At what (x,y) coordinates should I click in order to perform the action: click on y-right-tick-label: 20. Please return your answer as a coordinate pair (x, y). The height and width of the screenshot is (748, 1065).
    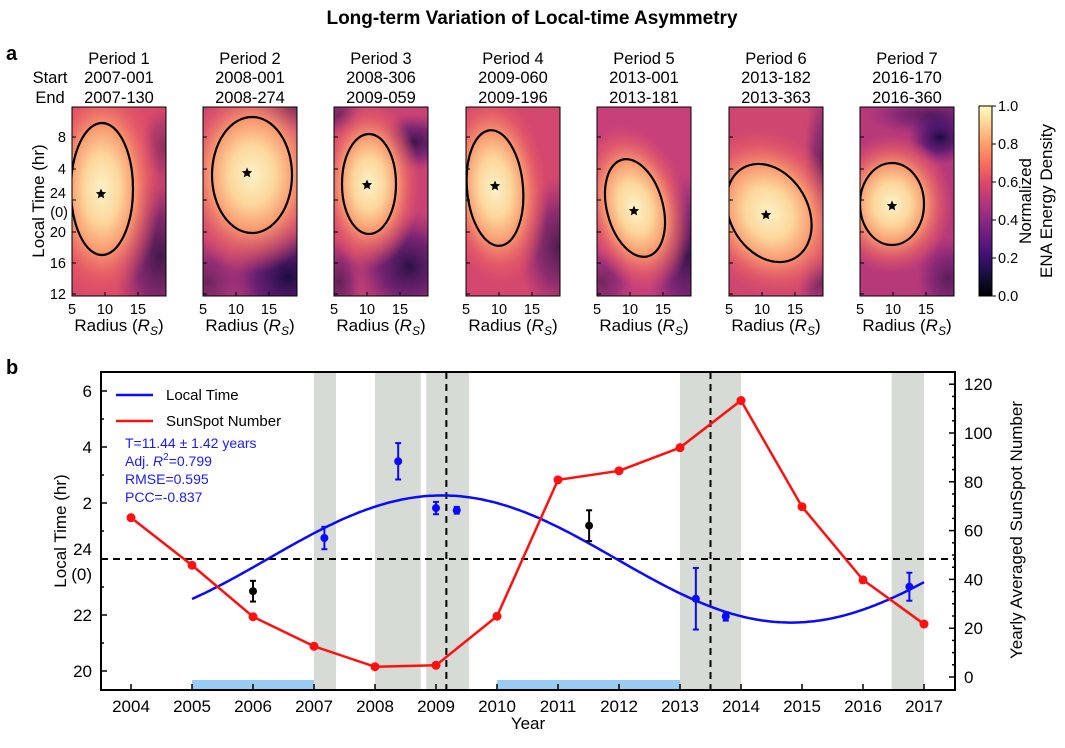
    Looking at the image, I should click on (973, 628).